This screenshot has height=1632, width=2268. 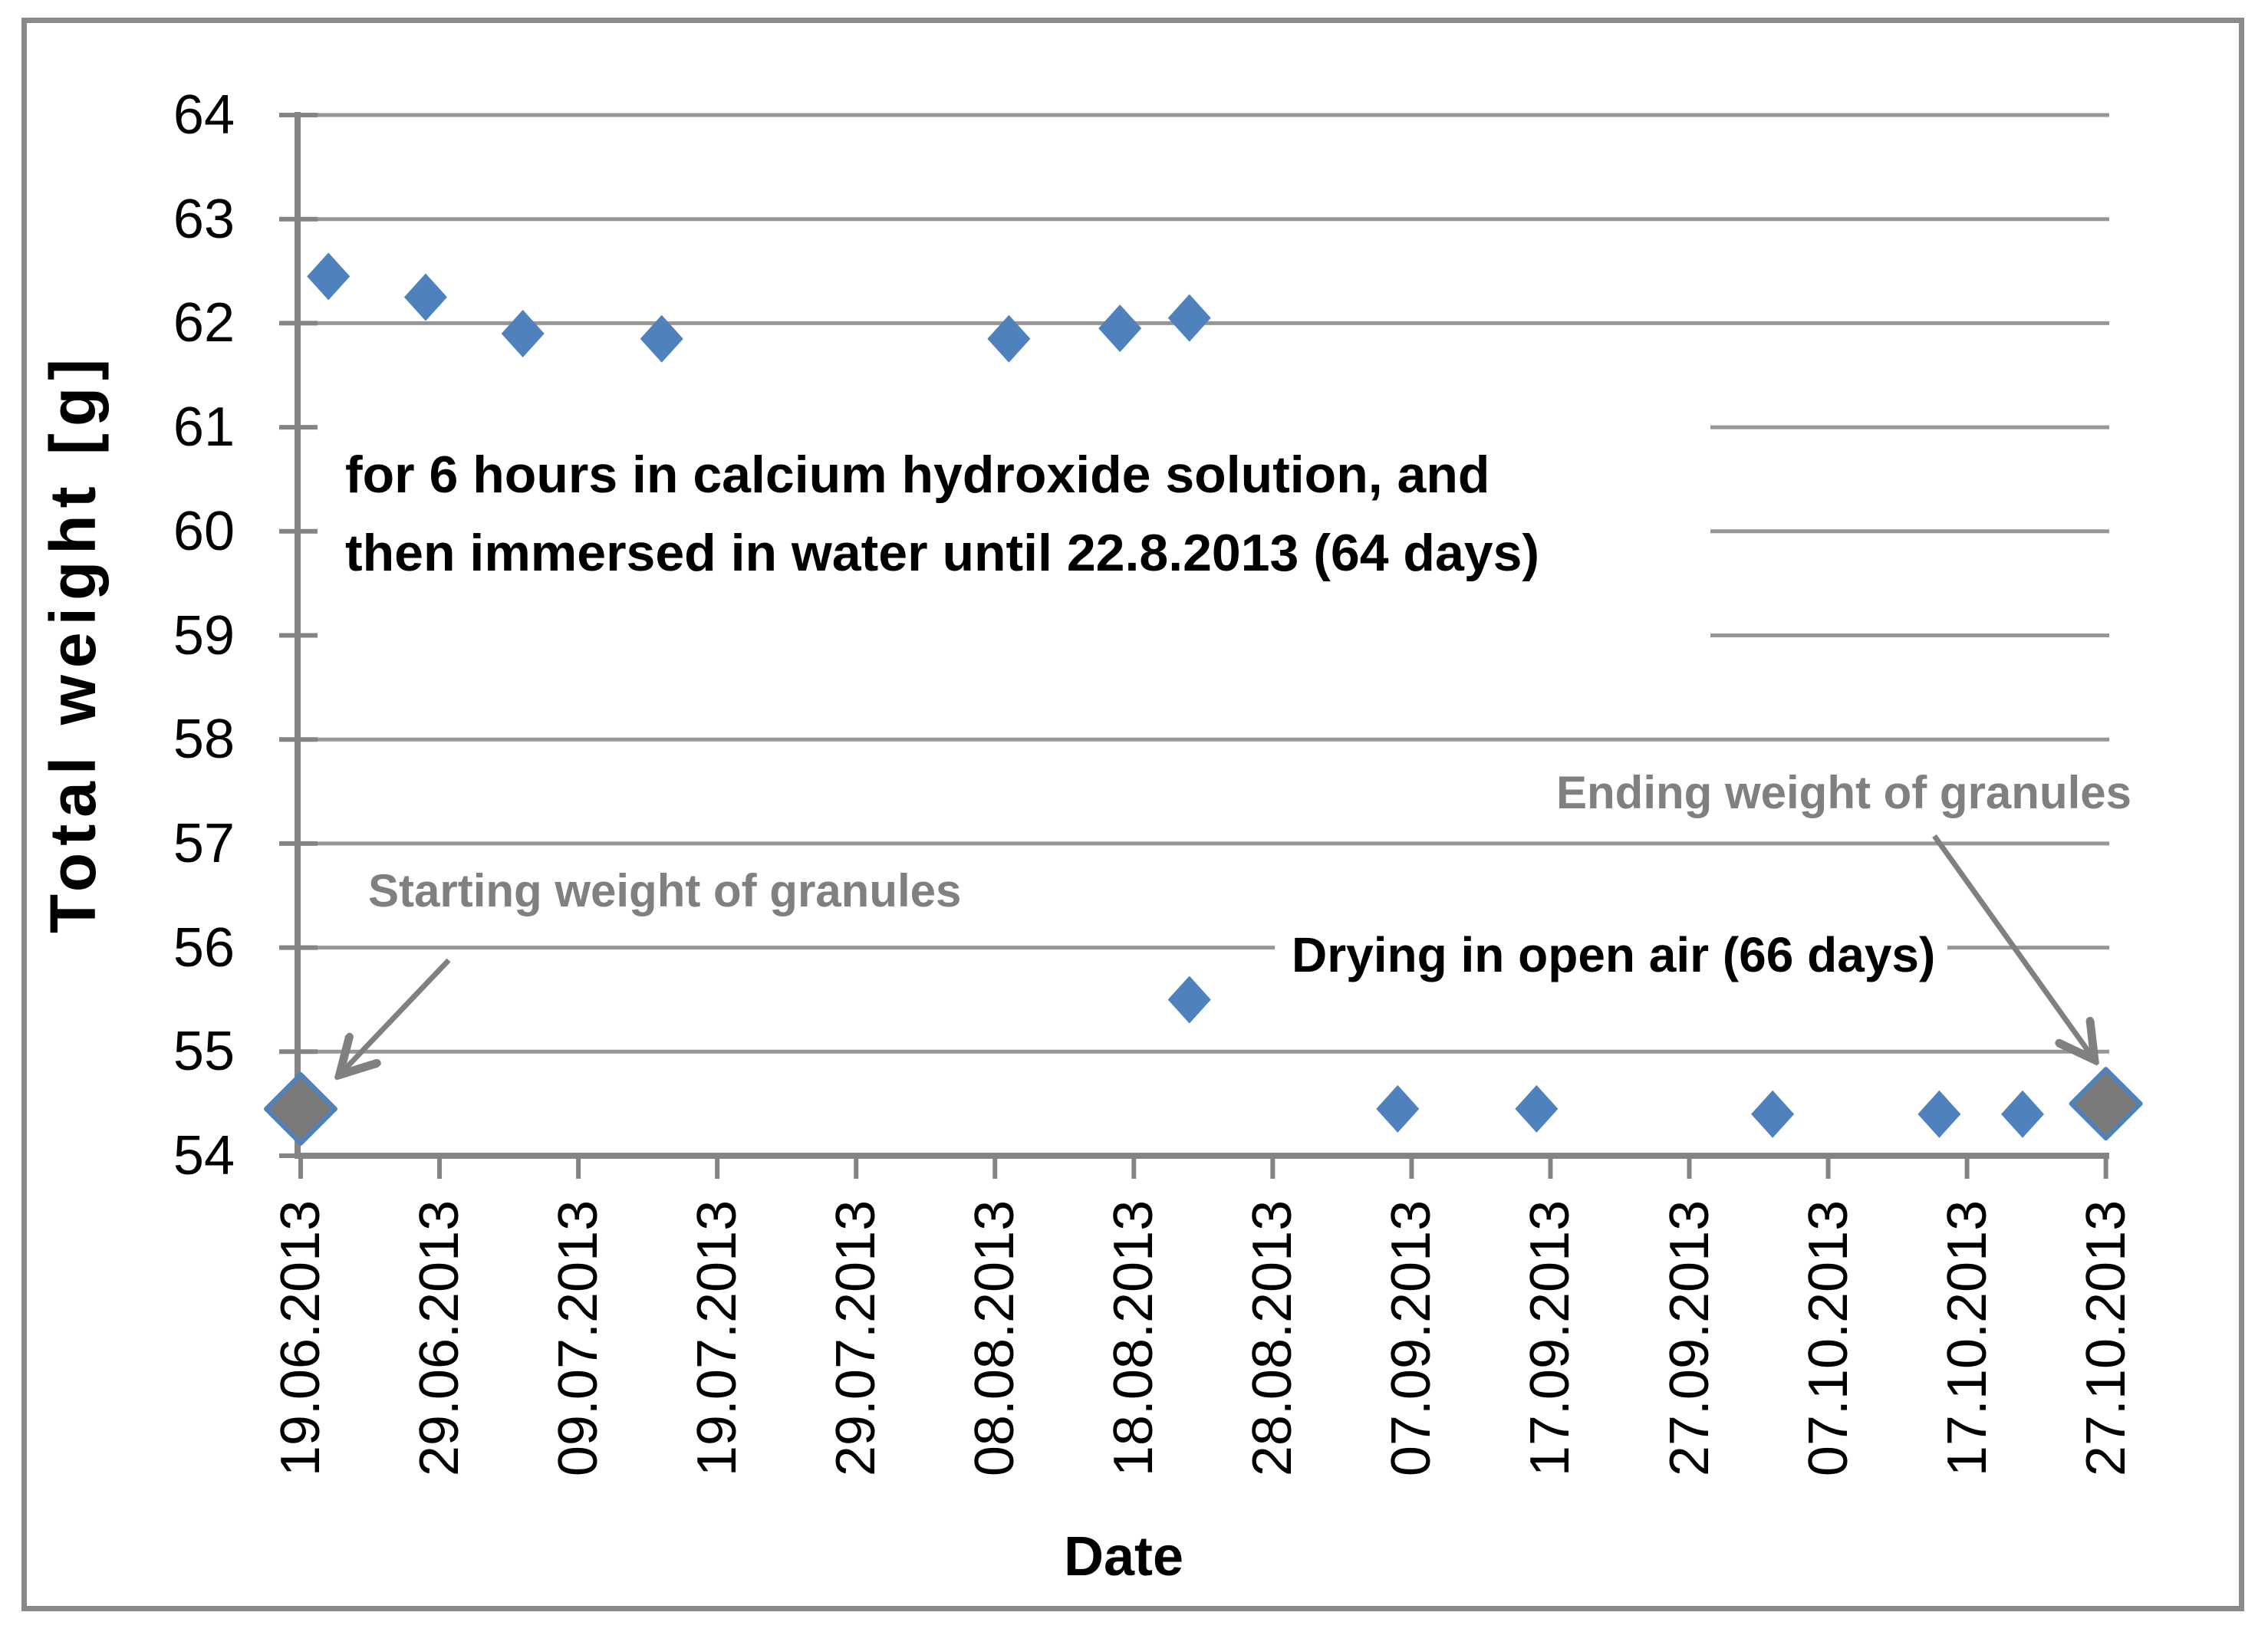 I want to click on x-axis-title: Date, so click(x=1123, y=1557).